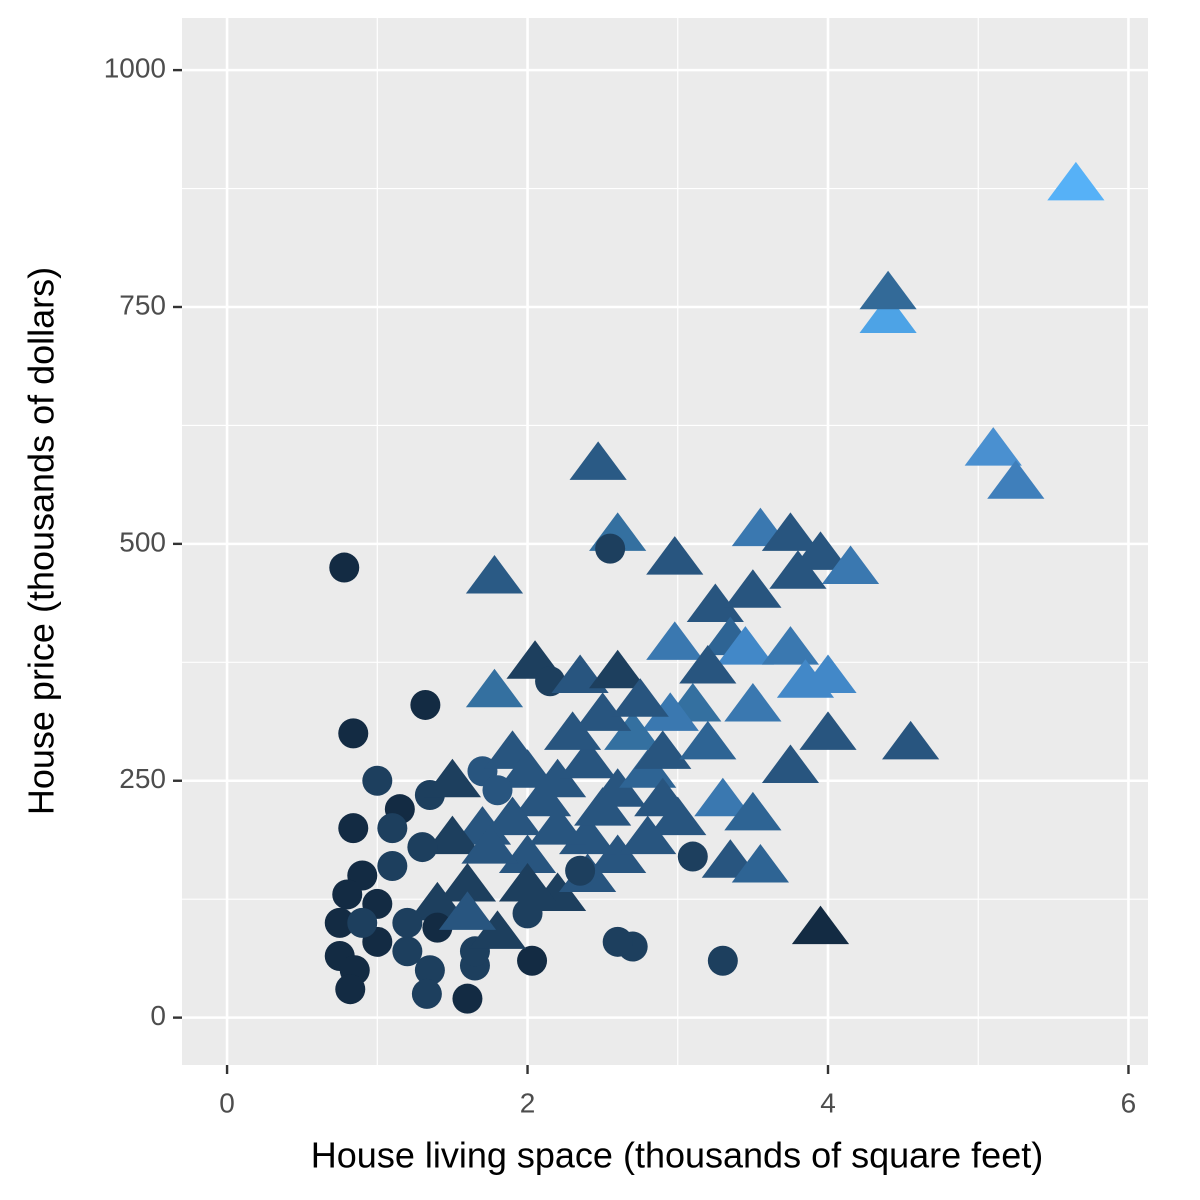 The image size is (1200, 1200). What do you see at coordinates (142, 541) in the screenshot?
I see `y-tick-label: 500` at bounding box center [142, 541].